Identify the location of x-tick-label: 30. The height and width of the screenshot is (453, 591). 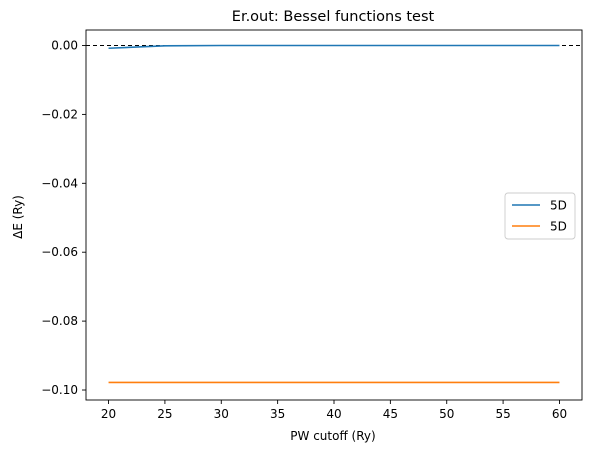
(221, 414).